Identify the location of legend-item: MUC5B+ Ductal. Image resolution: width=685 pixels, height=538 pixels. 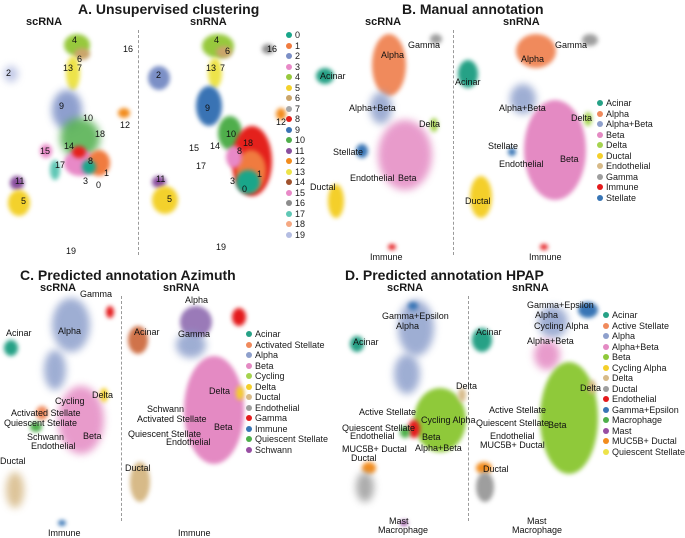
(644, 441).